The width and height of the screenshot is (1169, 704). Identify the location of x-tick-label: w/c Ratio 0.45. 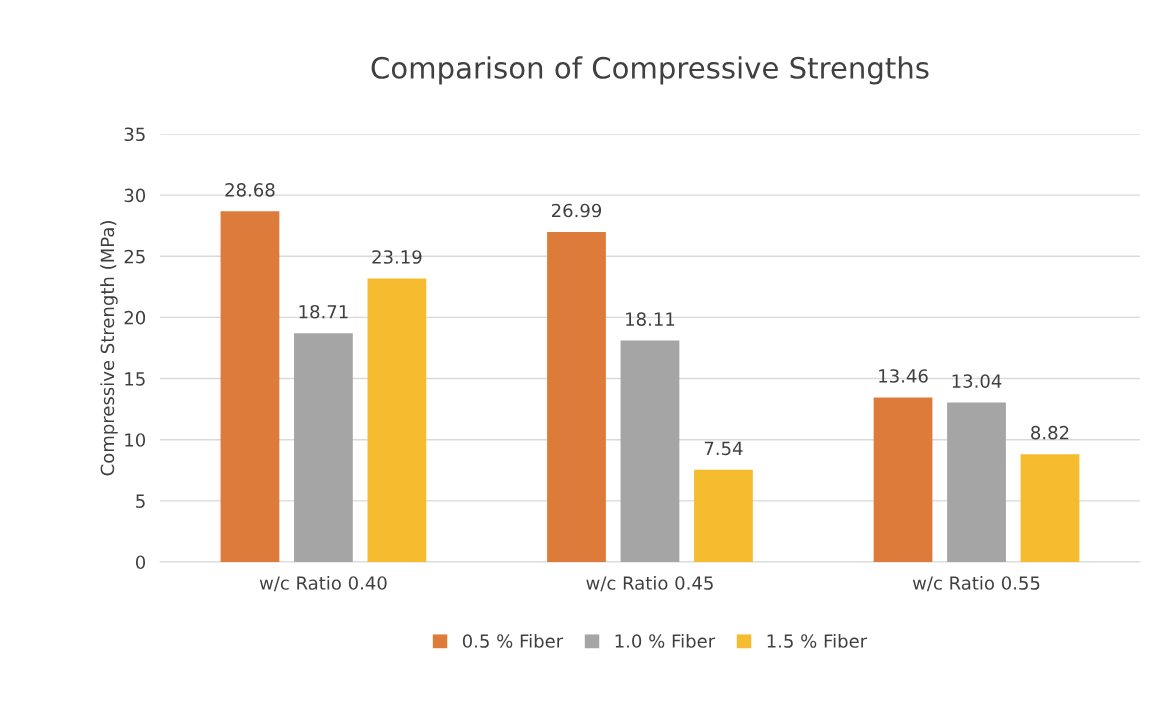
(649, 583).